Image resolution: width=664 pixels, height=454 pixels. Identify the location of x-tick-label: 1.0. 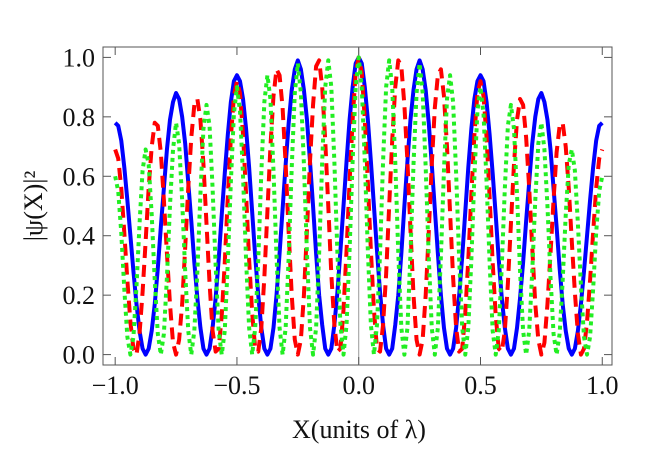
(602, 385).